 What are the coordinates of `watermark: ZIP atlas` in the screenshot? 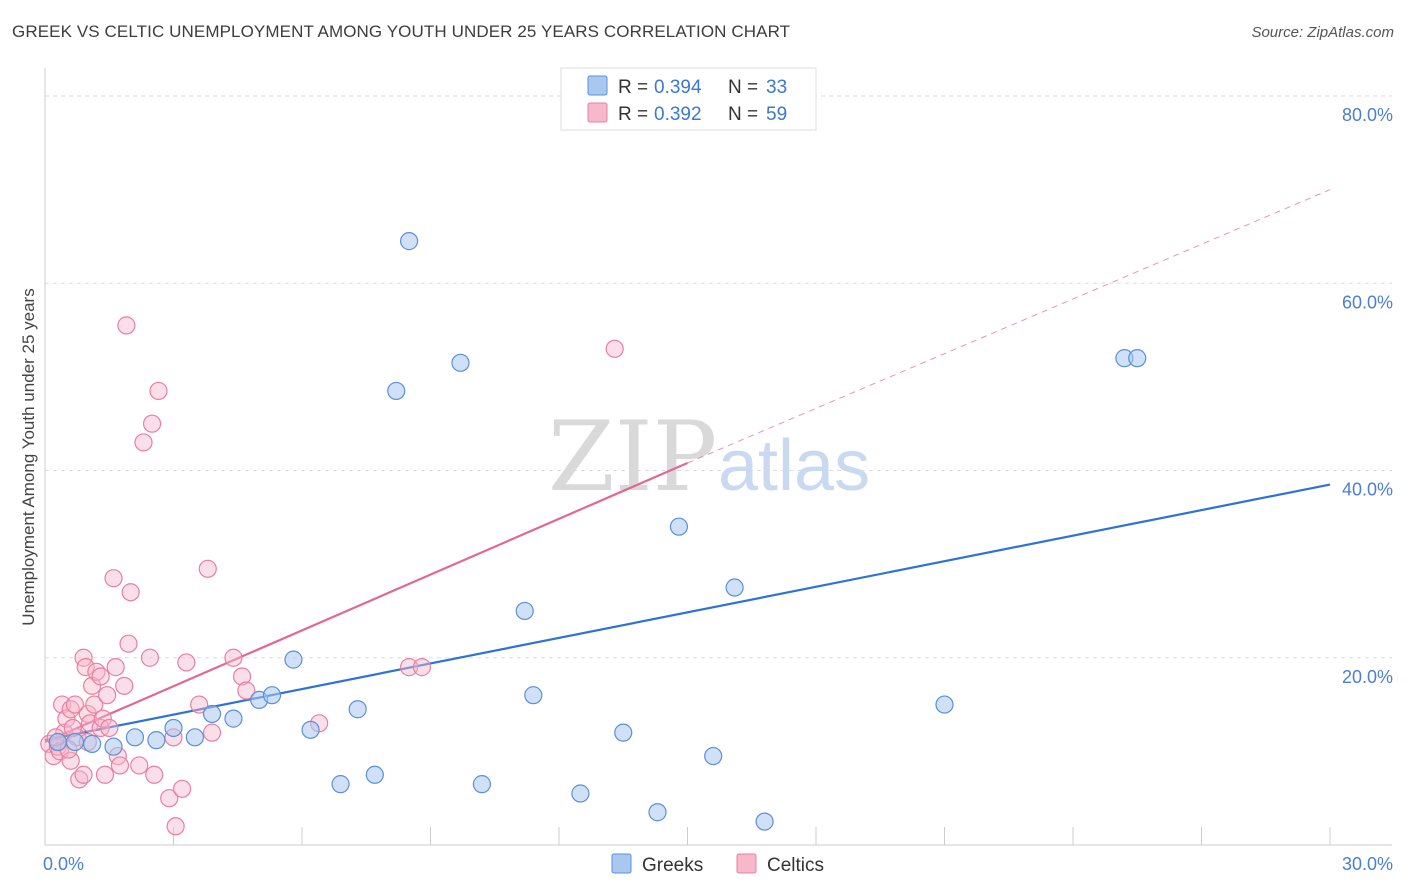 It's located at (709, 457).